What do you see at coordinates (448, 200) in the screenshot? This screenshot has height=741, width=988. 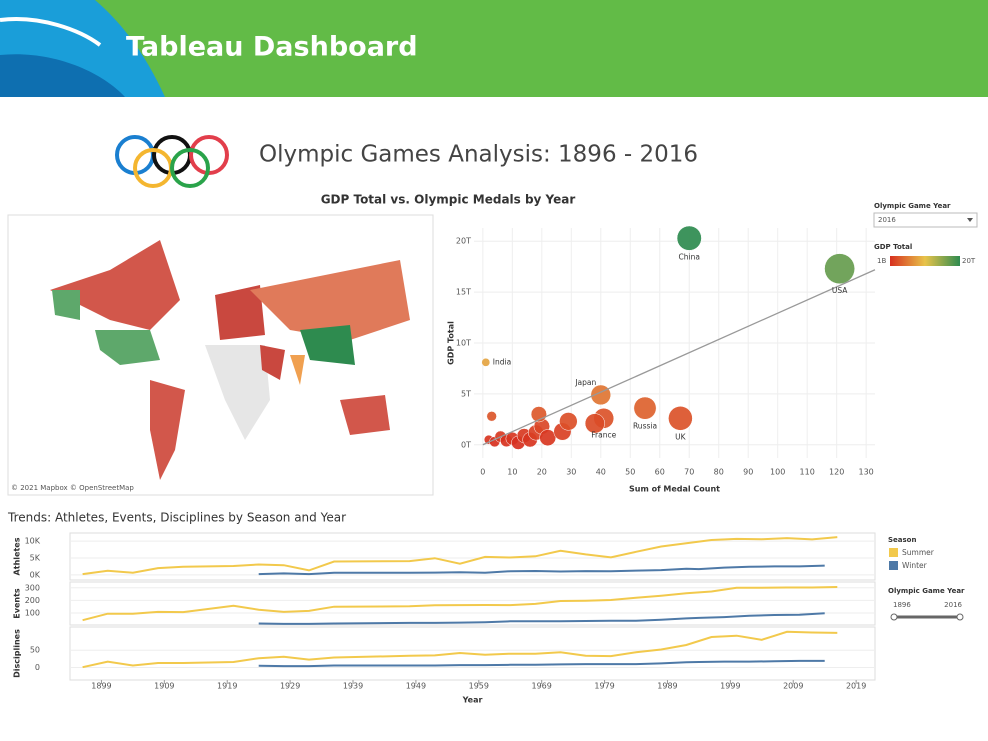 I see `chart-title: GDP Total vs. Olympic Medals by Year` at bounding box center [448, 200].